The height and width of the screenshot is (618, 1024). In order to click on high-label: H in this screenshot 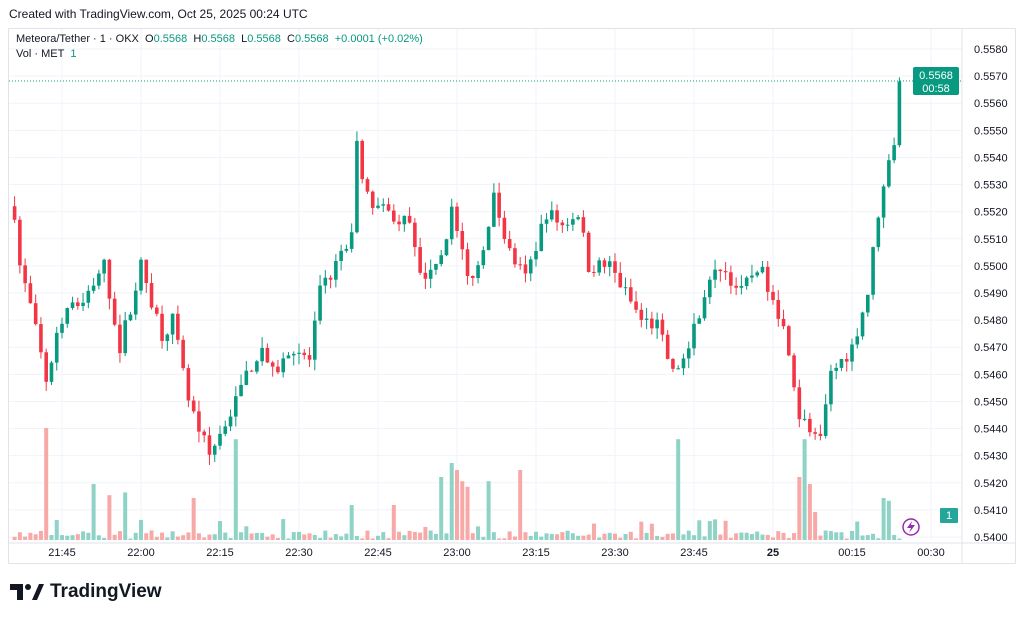, I will do `click(197, 39)`.